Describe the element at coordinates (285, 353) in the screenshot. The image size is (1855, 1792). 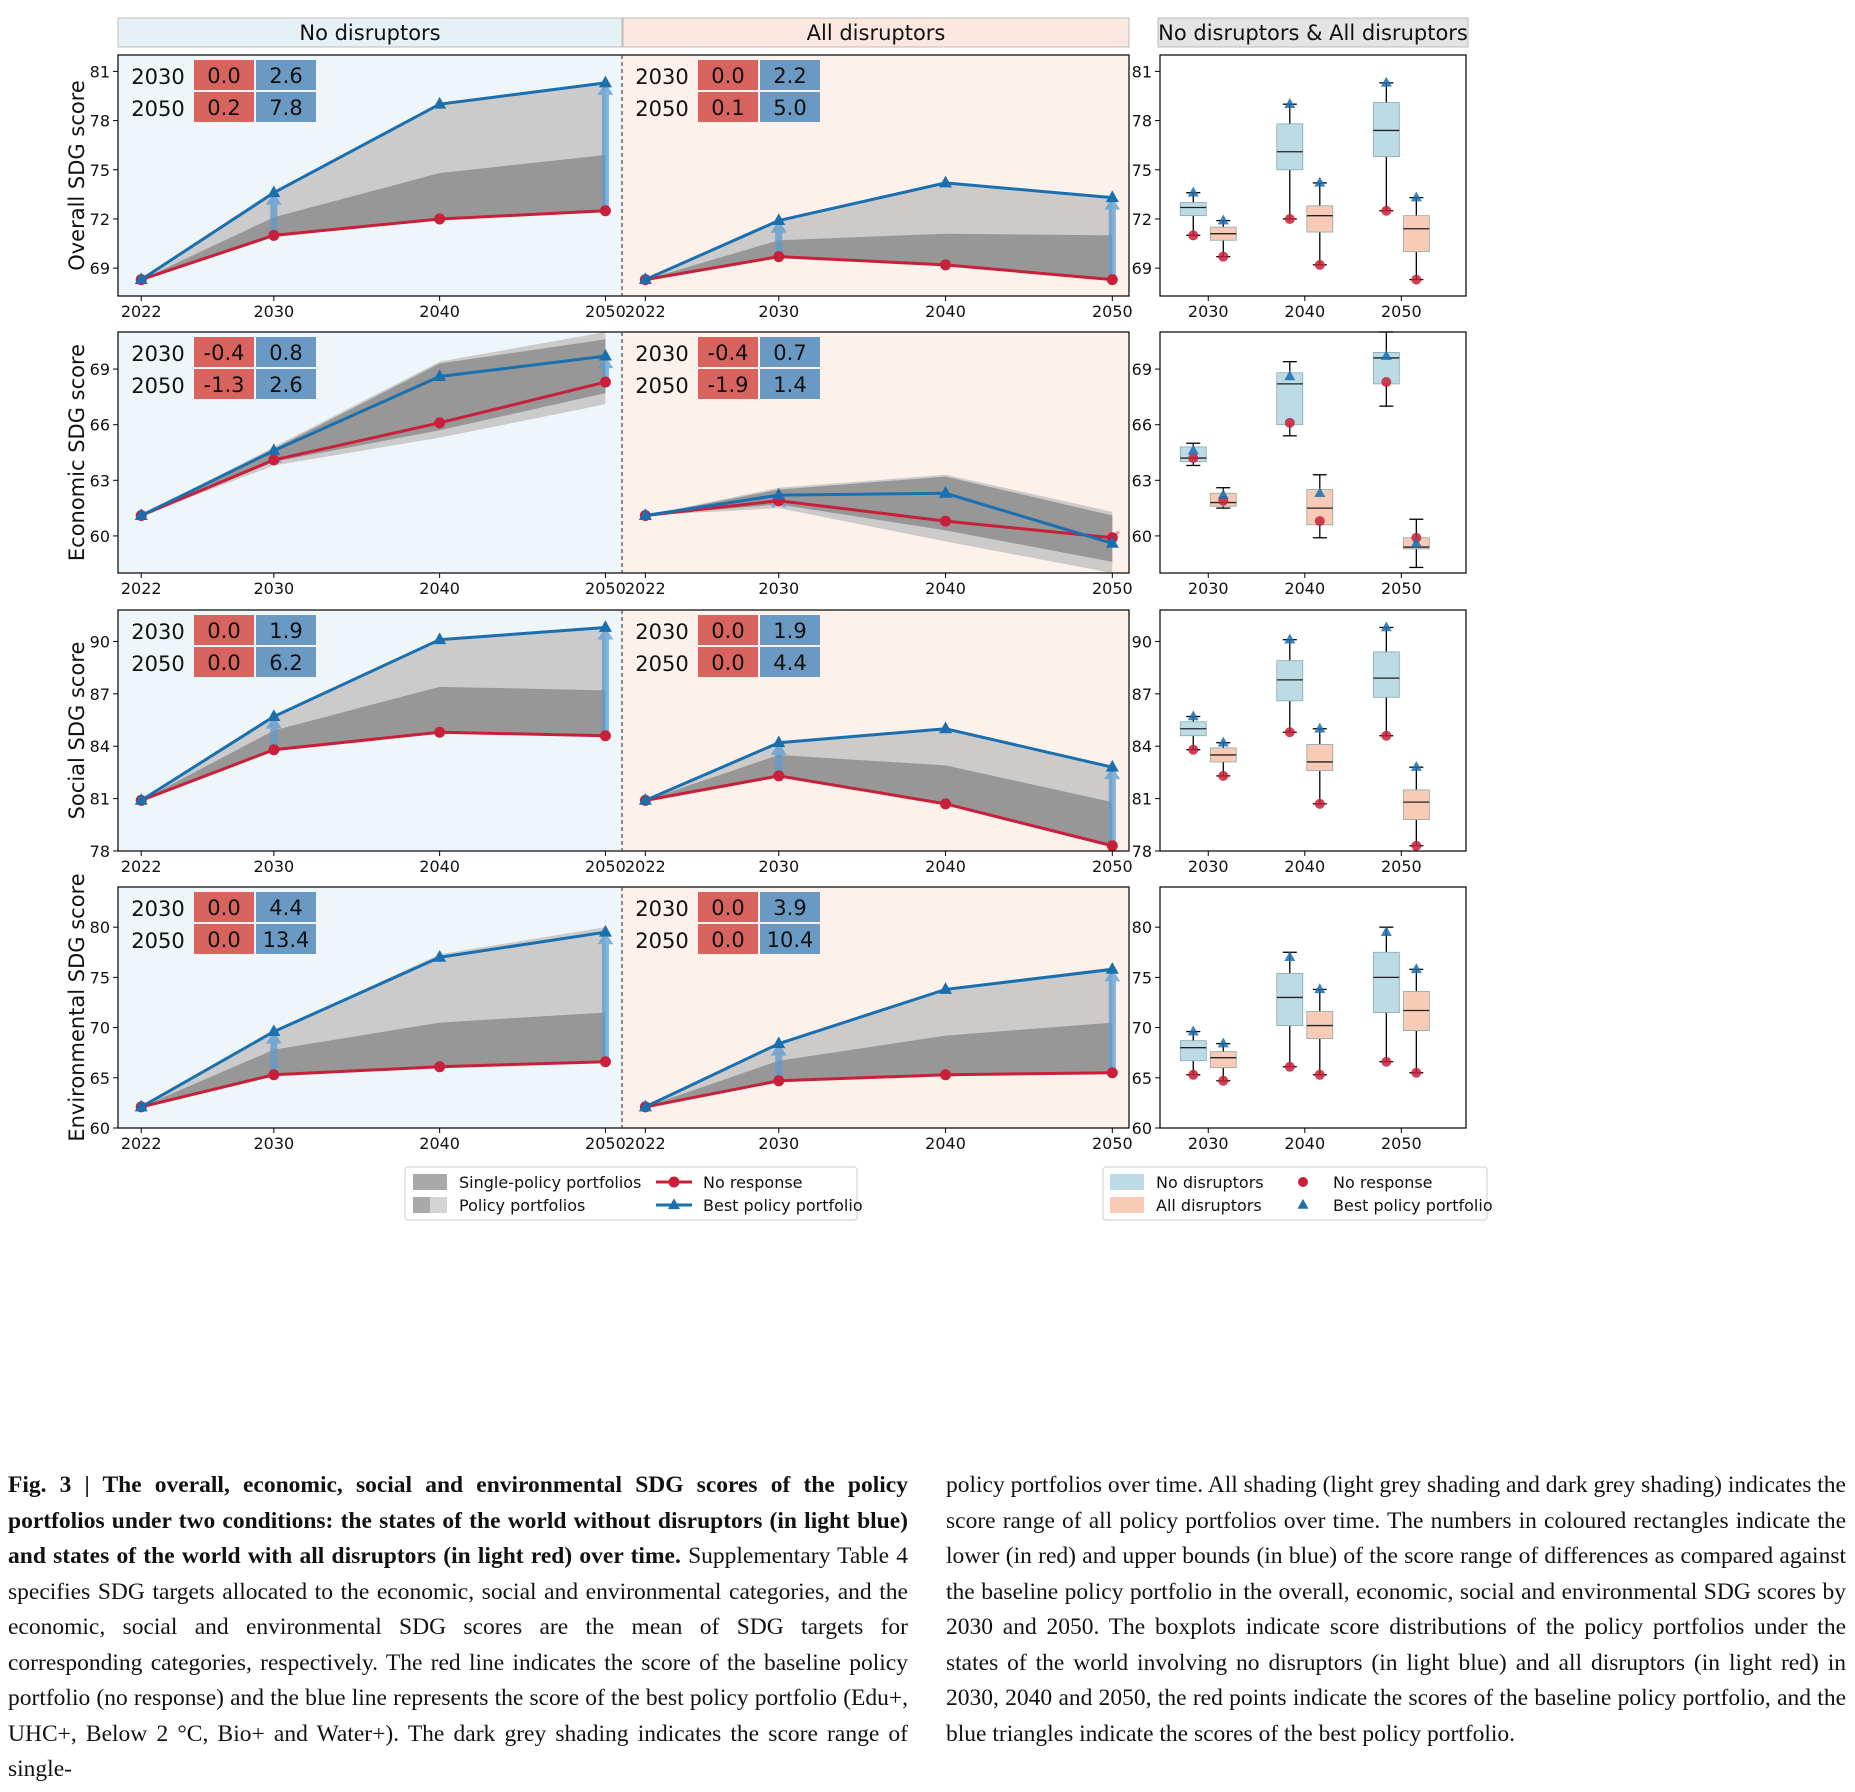
I see `upper-bound-value: 0.8` at that location.